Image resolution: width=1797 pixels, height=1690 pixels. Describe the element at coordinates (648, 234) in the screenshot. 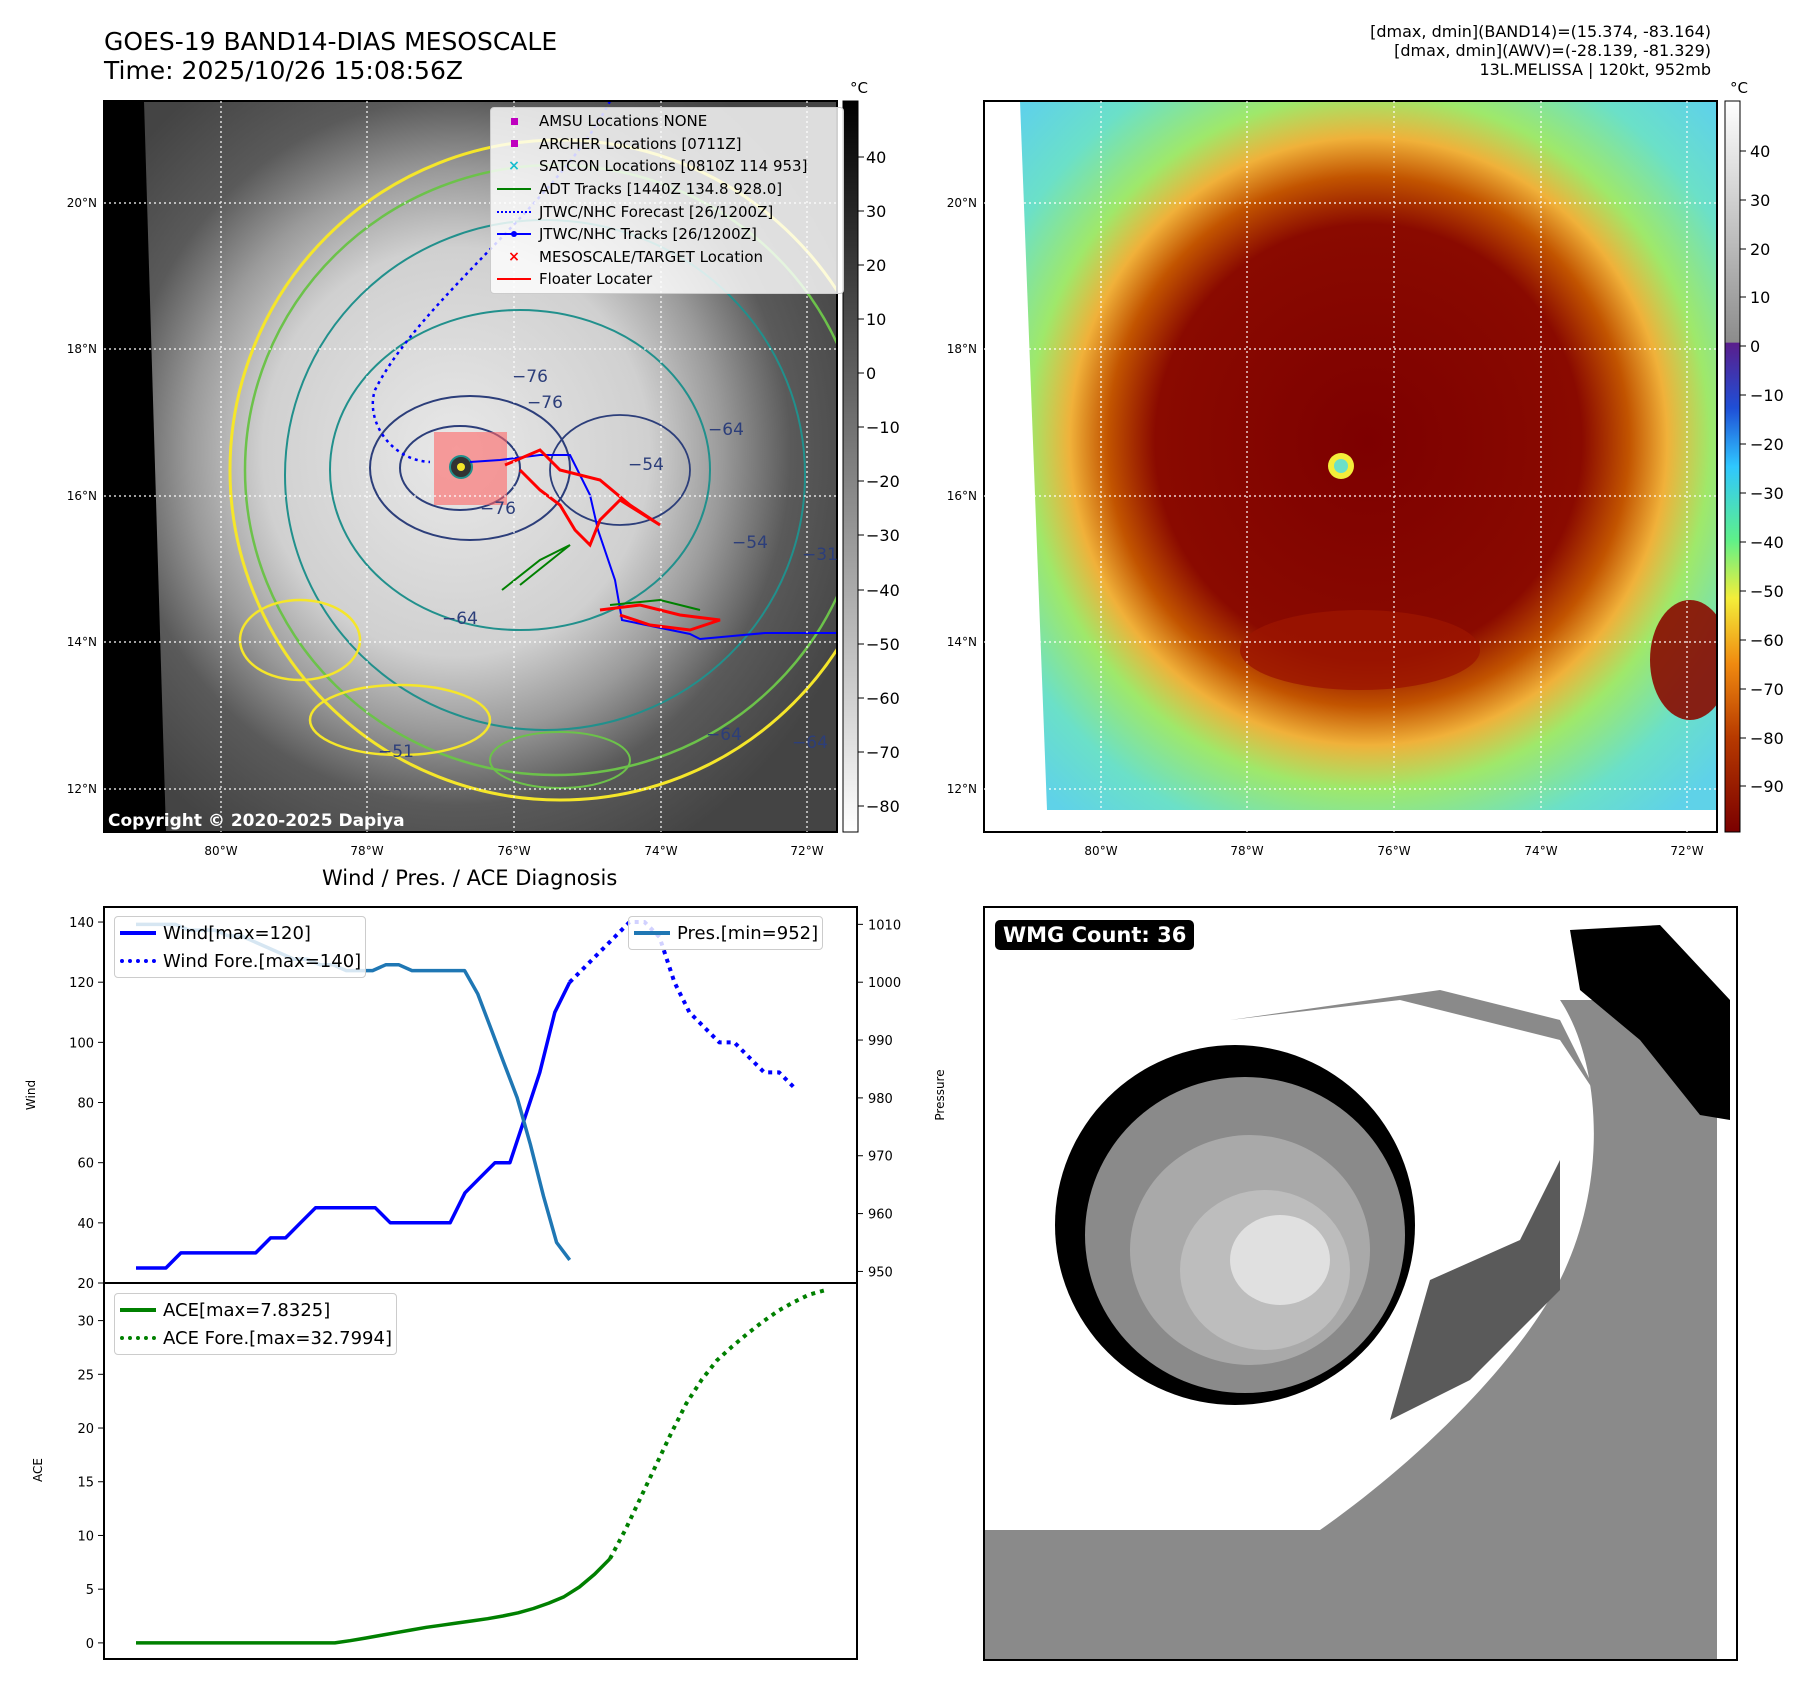

I see `map-legend-label: JTWC/NHC Tracks [26/1200Z]` at that location.